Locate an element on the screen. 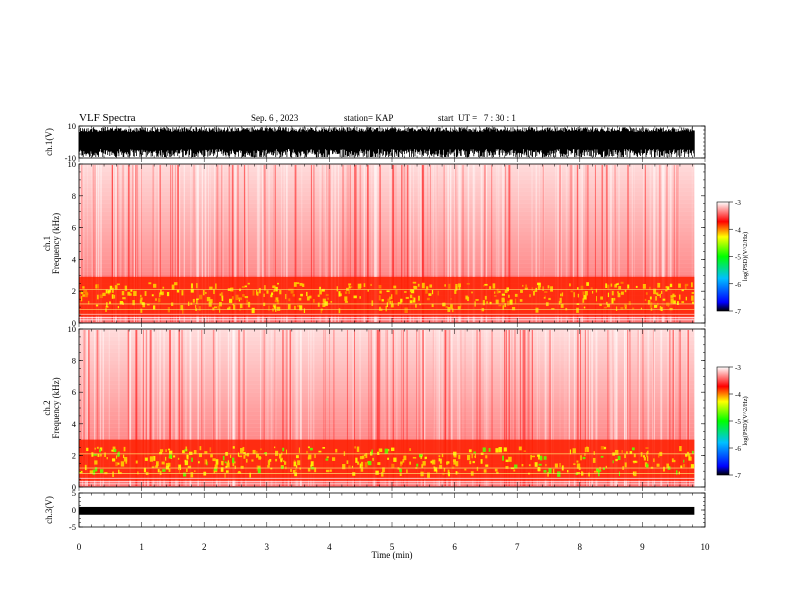 Image resolution: width=792 pixels, height=612 pixels. y-tick-label: 6 is located at coordinates (74, 392).